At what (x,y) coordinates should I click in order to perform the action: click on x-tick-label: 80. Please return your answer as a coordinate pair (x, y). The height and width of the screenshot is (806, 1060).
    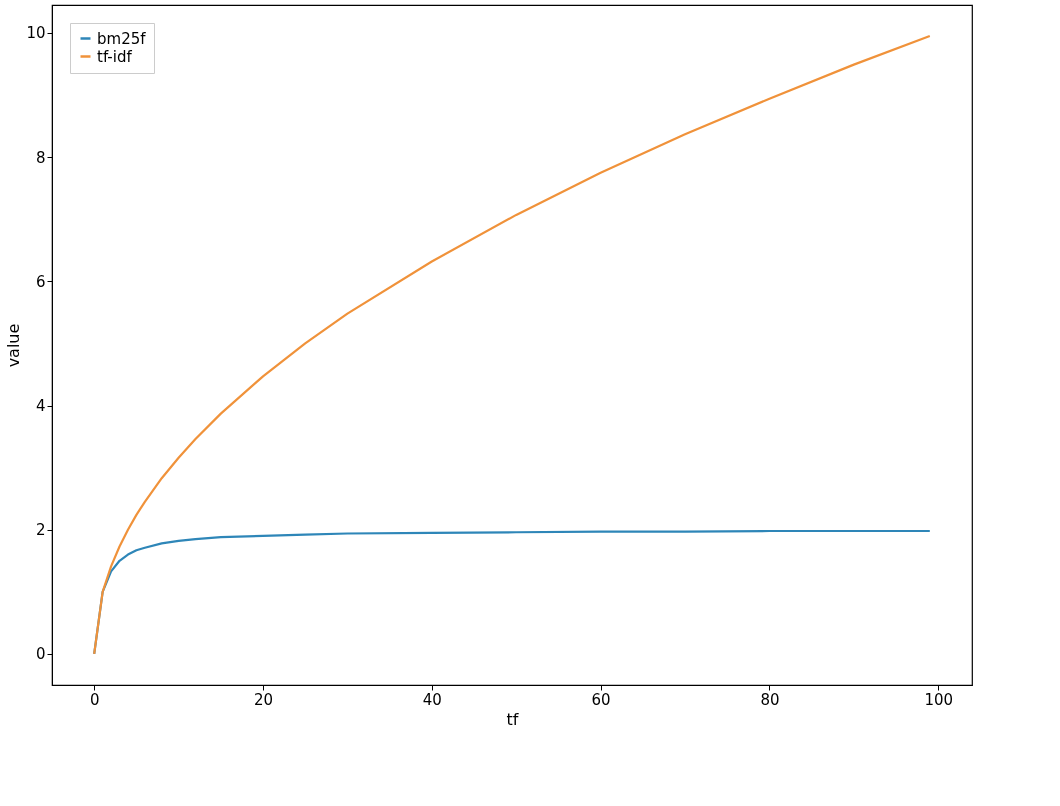
    Looking at the image, I should click on (770, 699).